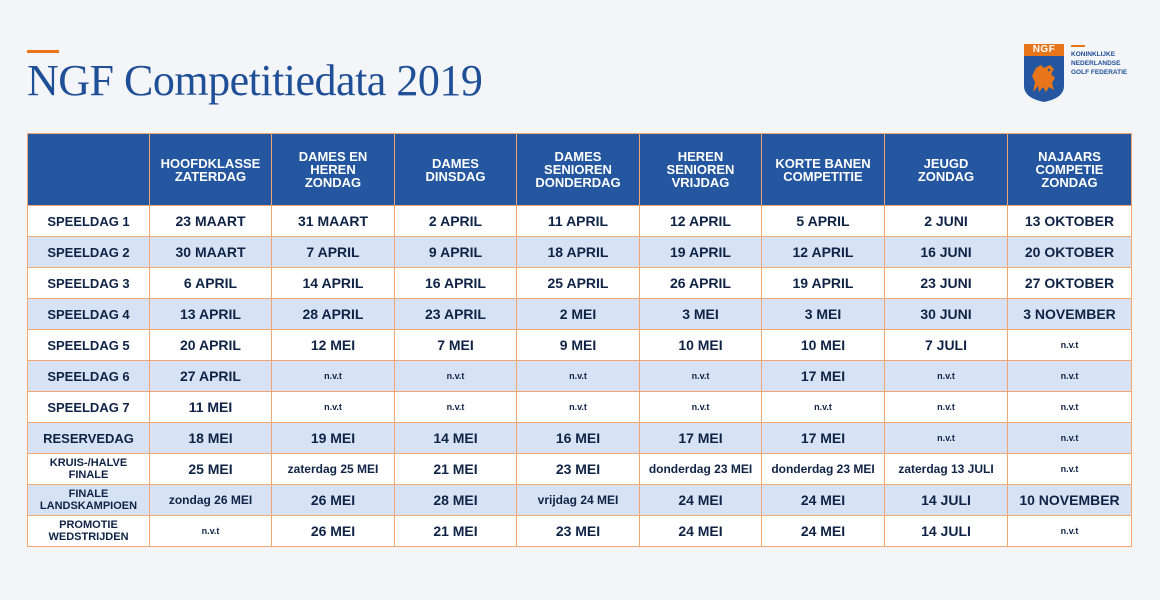 This screenshot has height=600, width=1160. Describe the element at coordinates (455, 252) in the screenshot. I see `table-cell: 9 APRIL` at that location.